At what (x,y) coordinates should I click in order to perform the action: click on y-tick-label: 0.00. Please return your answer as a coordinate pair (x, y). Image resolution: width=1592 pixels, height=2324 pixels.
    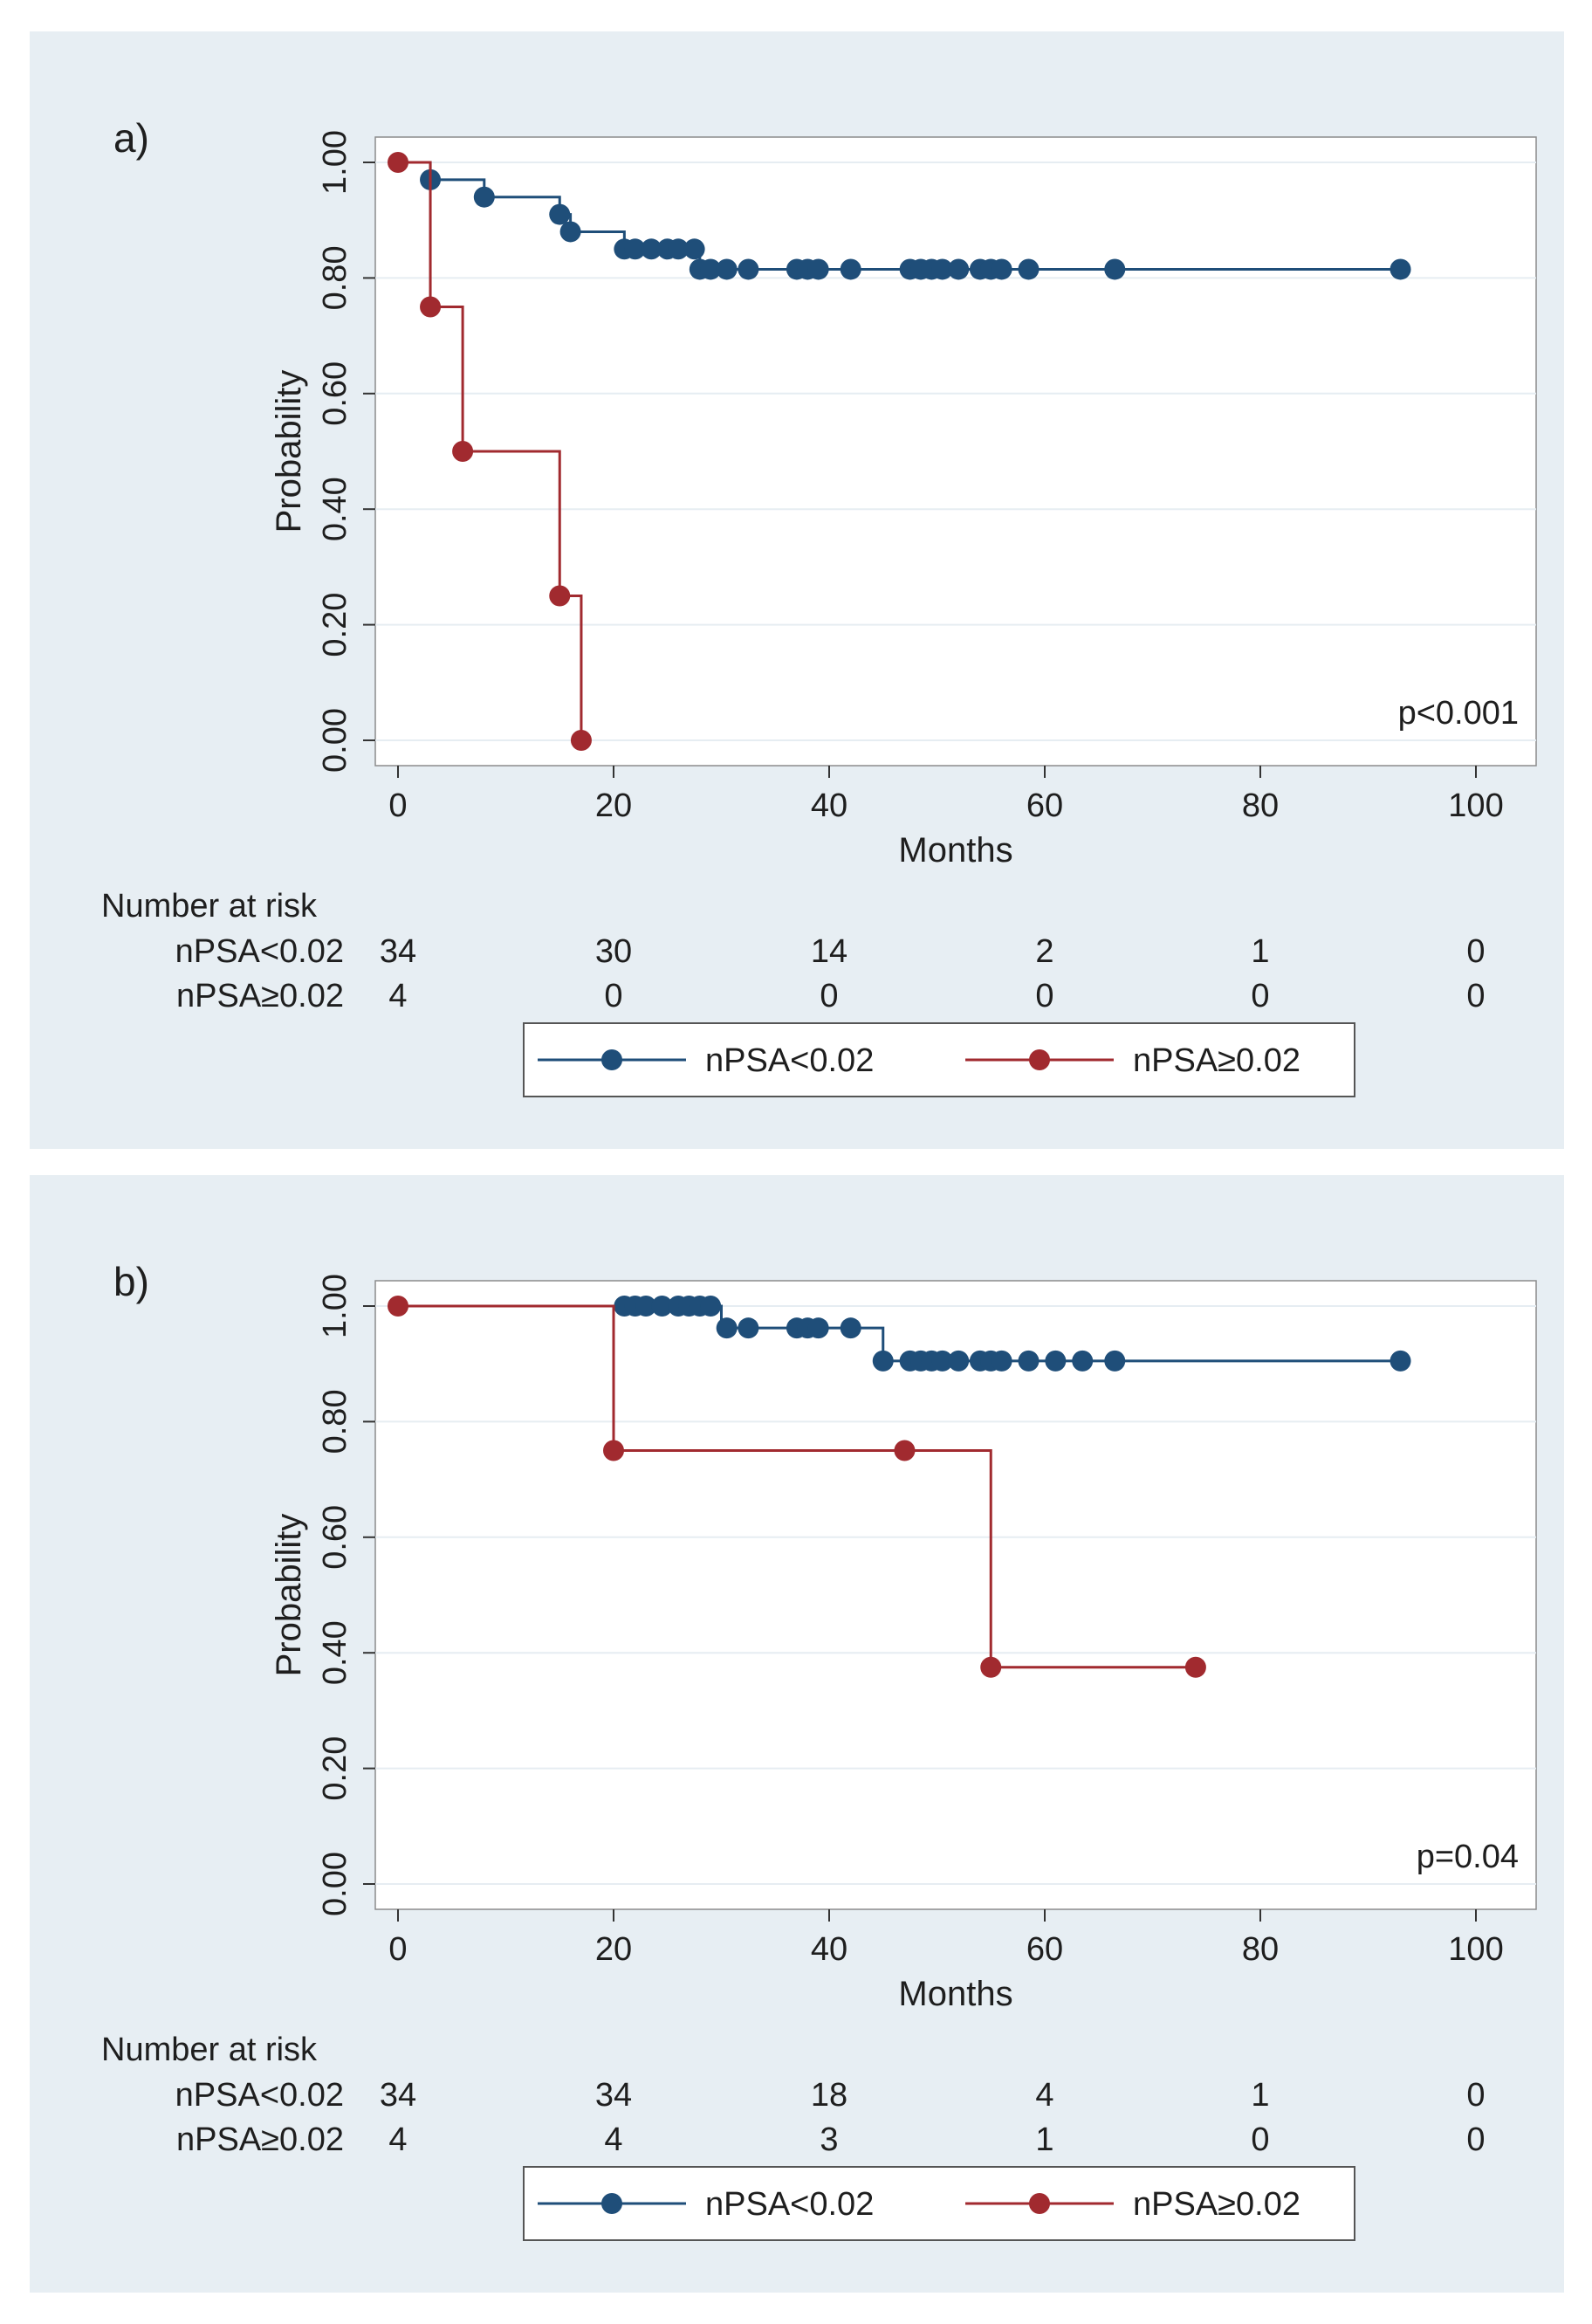
    Looking at the image, I should click on (335, 1884).